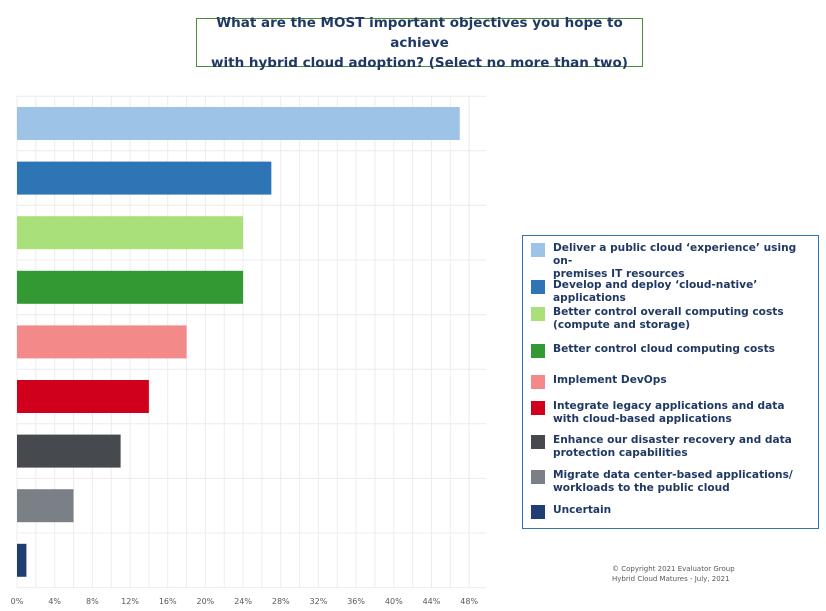  Describe the element at coordinates (356, 601) in the screenshot. I see `x-tick-label: 36%` at that location.